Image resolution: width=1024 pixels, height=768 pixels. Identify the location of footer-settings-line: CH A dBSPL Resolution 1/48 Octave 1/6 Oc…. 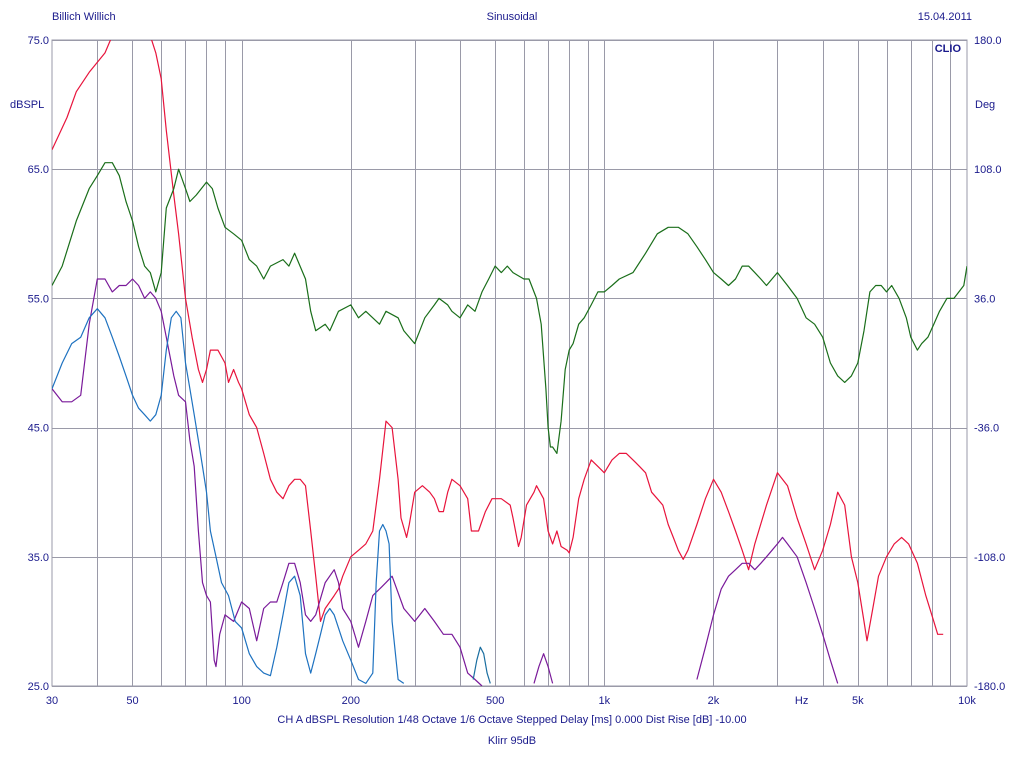
(512, 720).